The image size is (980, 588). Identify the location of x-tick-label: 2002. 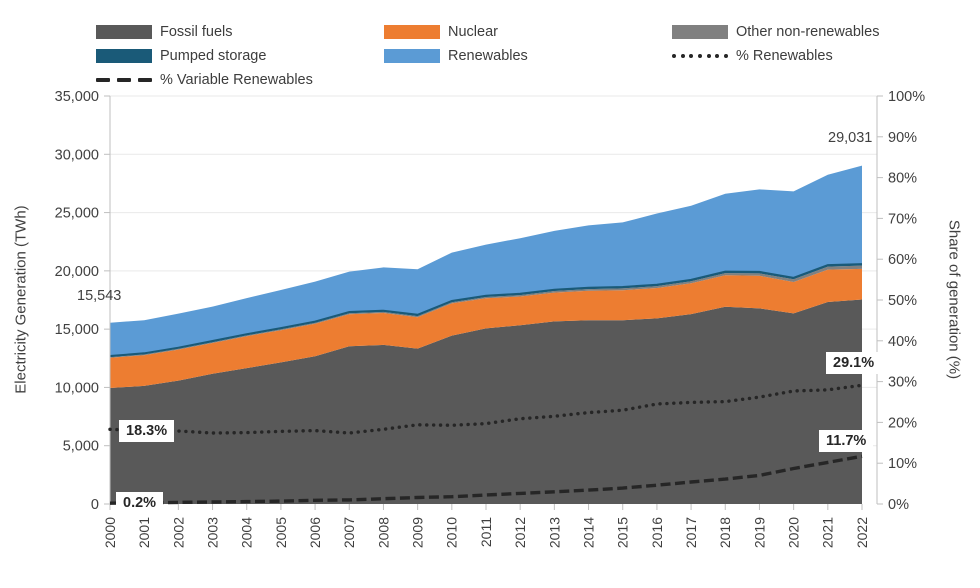
(178, 532).